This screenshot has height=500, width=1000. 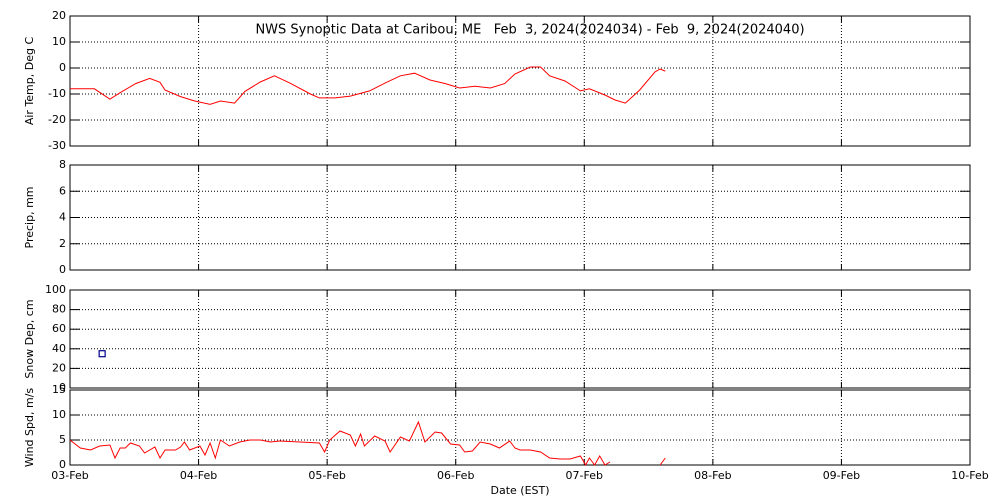 I want to click on y-tick-label: -30, so click(x=57, y=145).